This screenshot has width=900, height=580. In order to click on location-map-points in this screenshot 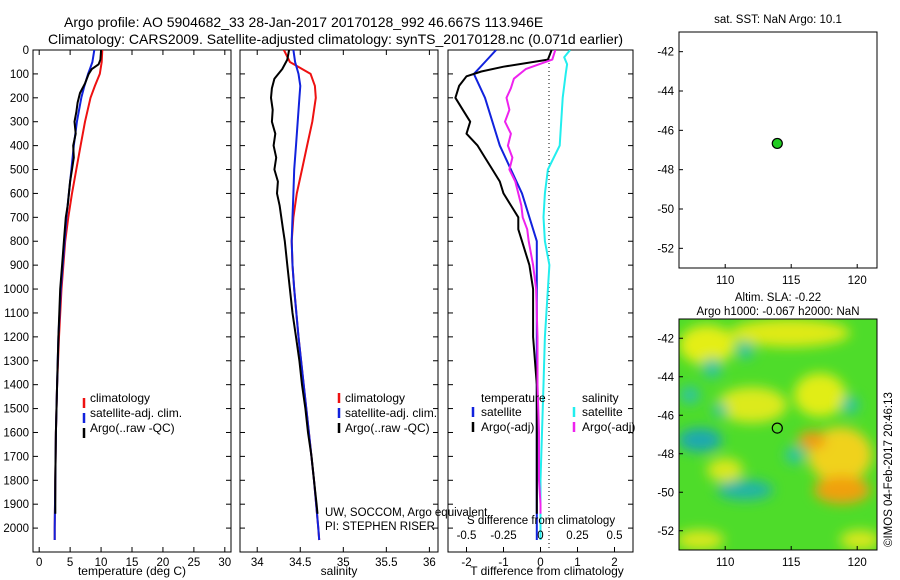, I will do `click(777, 143)`.